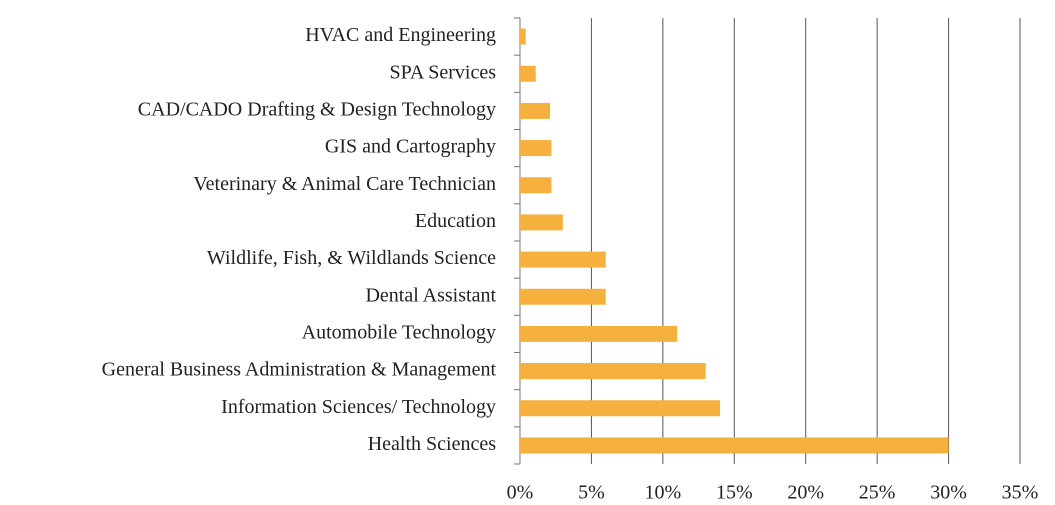  What do you see at coordinates (734, 493) in the screenshot?
I see `x-tick-label: 15%` at bounding box center [734, 493].